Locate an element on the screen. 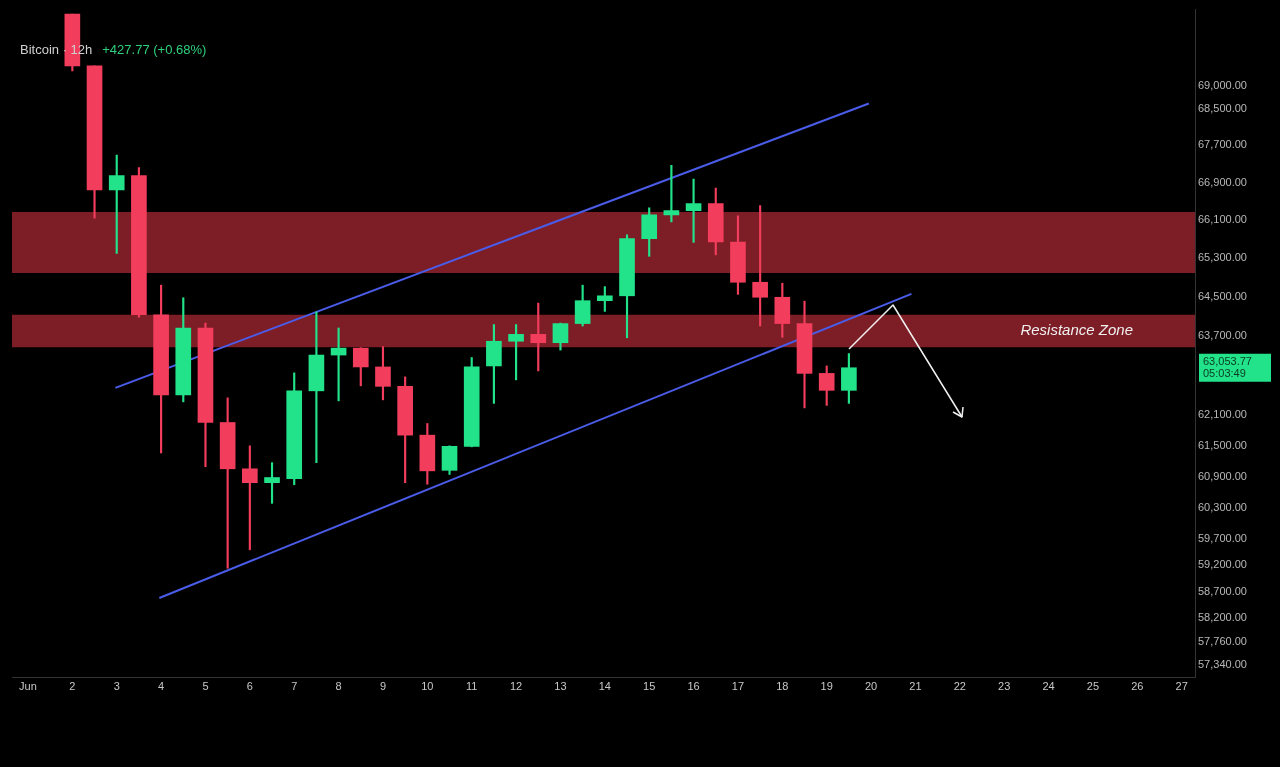 The image size is (1280, 767). x-tick-label: Jun is located at coordinates (28, 685).